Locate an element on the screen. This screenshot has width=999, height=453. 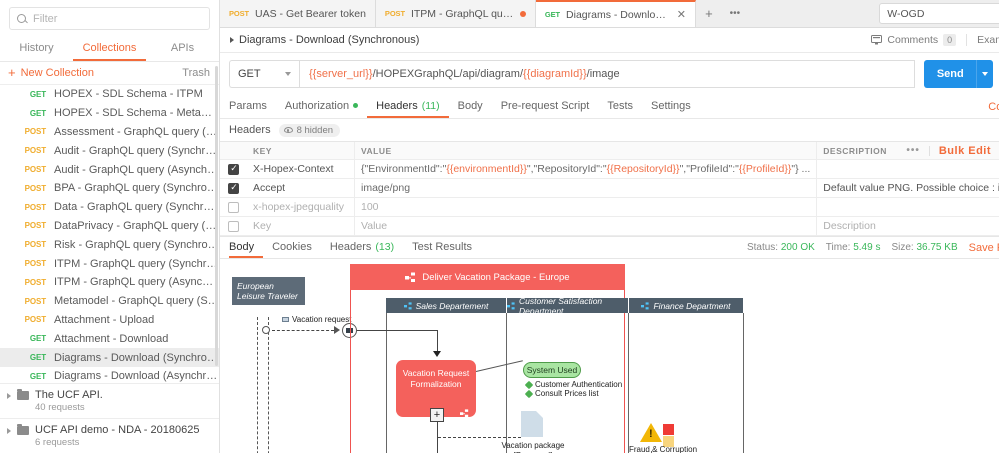
list-item: POST ITPM - GraphQL query (Synchronous) is located at coordinates (109, 263).